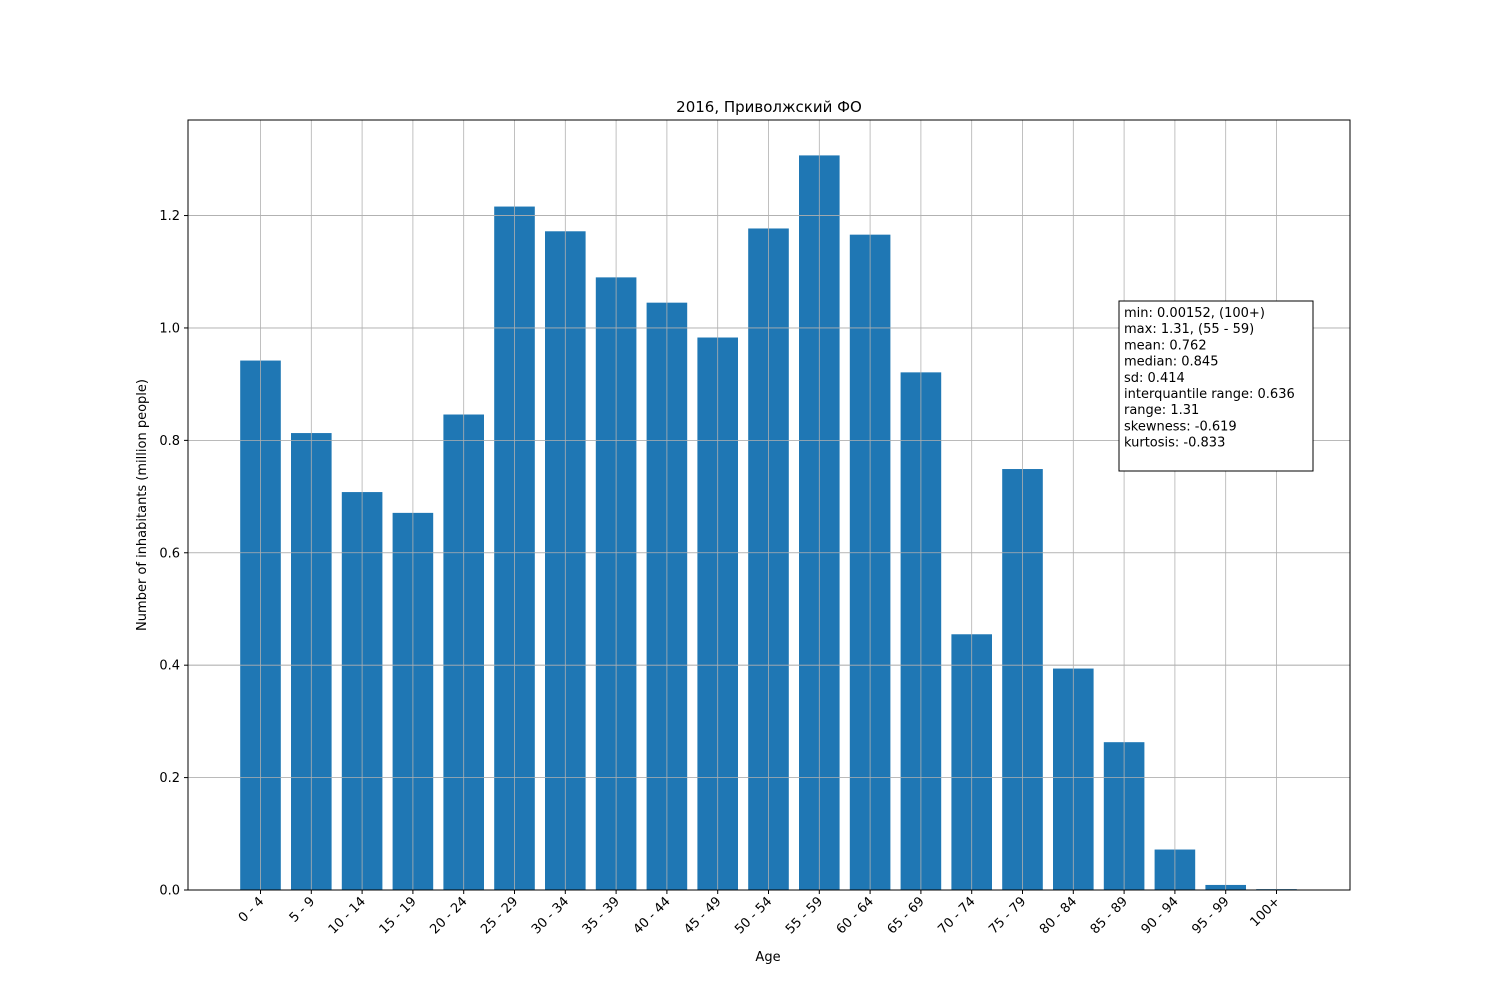 The width and height of the screenshot is (1500, 1000). What do you see at coordinates (169, 441) in the screenshot?
I see `y-tick-label: 0.8` at bounding box center [169, 441].